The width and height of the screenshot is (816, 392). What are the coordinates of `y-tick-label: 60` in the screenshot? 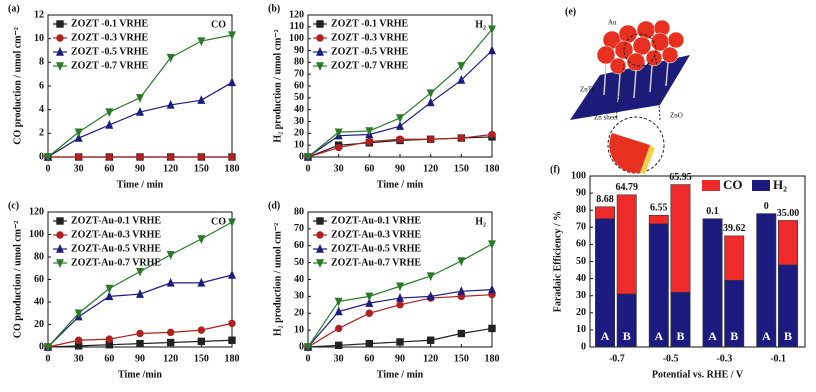 It's located at (39, 279).